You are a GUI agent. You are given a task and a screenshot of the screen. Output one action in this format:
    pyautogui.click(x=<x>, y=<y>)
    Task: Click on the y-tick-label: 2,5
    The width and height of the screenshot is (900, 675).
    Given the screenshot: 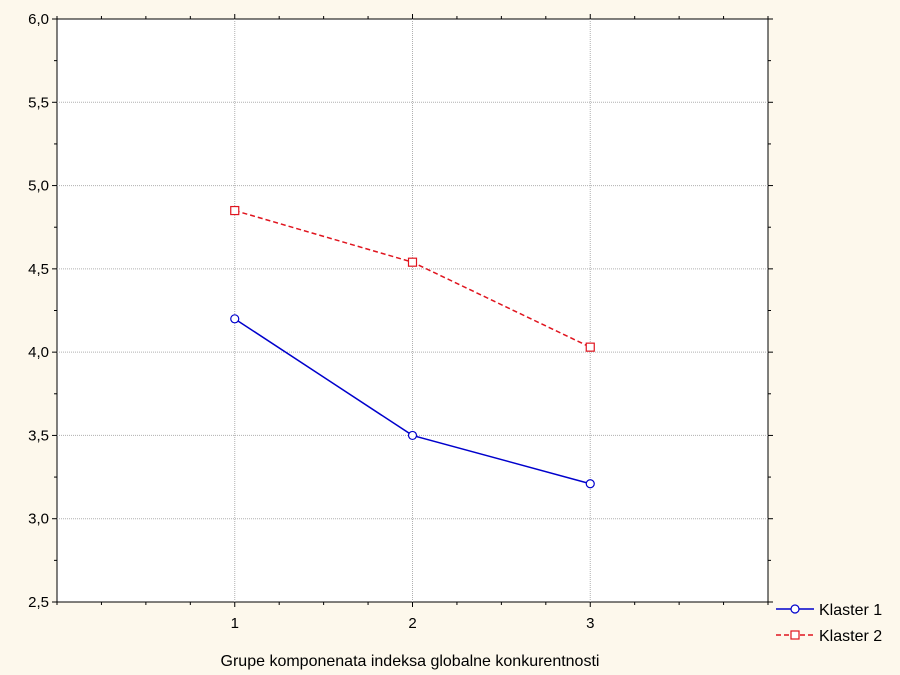 What is the action you would take?
    pyautogui.click(x=38, y=602)
    